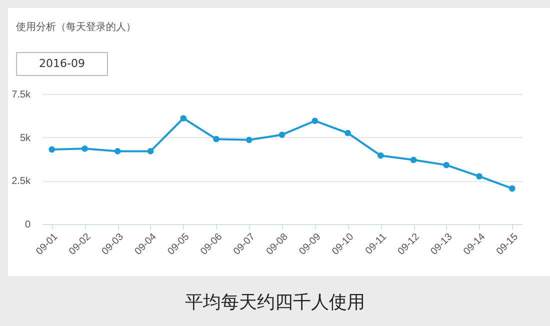  Describe the element at coordinates (27, 225) in the screenshot. I see `y-tick-label: 0` at that location.